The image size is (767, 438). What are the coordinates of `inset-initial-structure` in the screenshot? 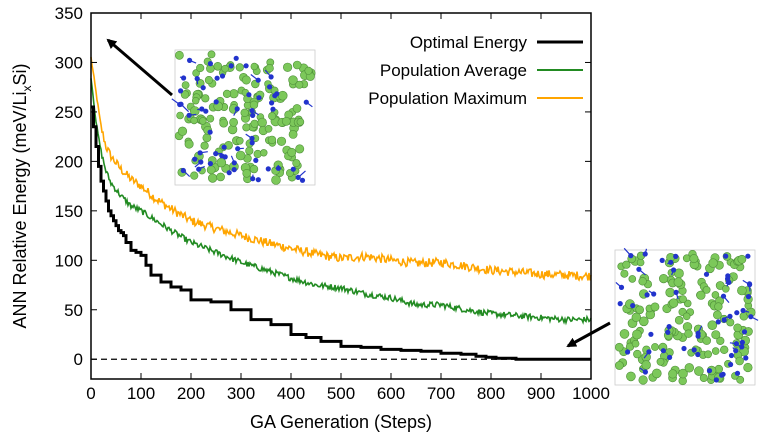 It's located at (243, 117).